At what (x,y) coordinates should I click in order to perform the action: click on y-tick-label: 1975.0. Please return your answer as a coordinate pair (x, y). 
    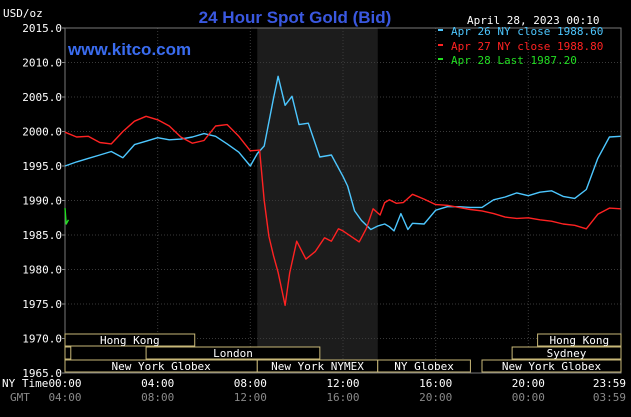
    Looking at the image, I should click on (42, 304).